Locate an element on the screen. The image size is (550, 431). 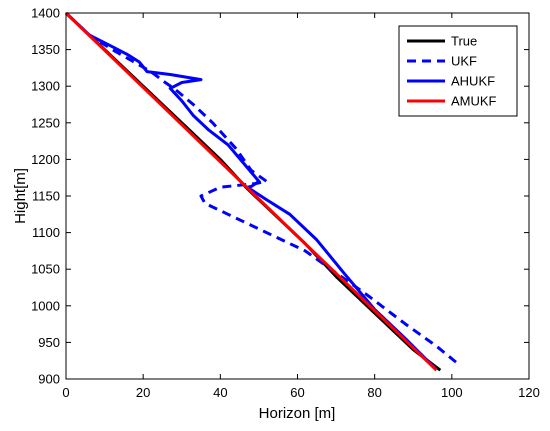
y-tick-label: 1300 is located at coordinates (45, 86).